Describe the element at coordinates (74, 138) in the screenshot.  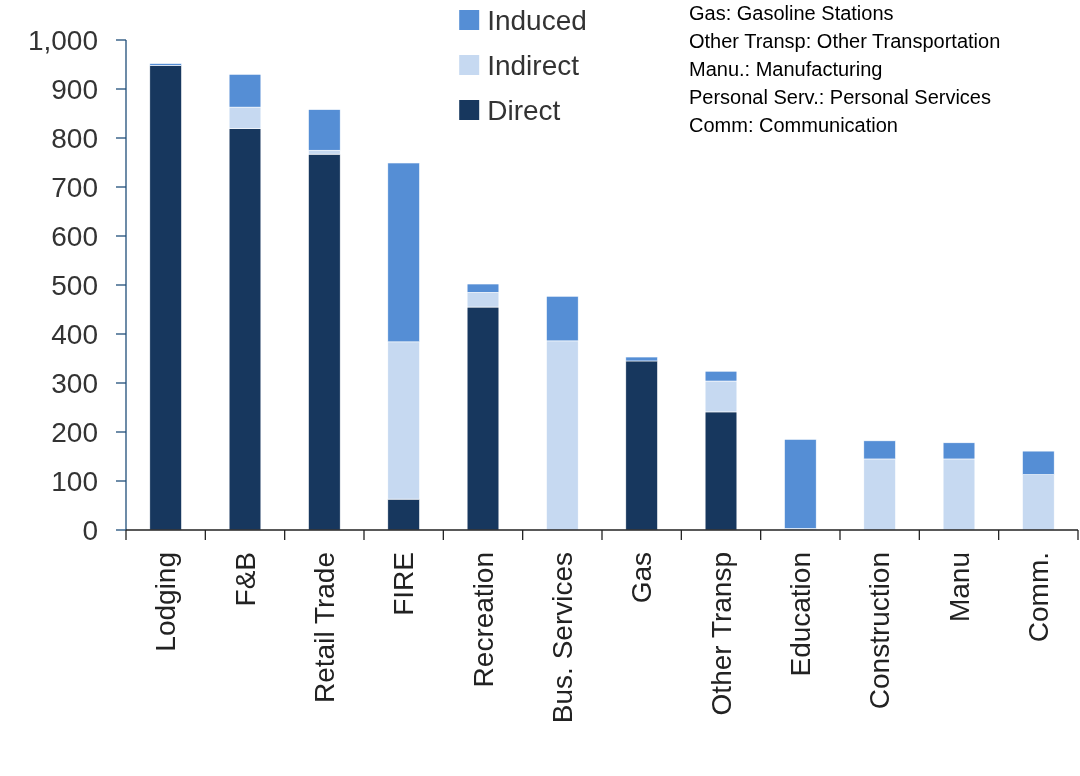
I see `y-tick-label: 800` at that location.